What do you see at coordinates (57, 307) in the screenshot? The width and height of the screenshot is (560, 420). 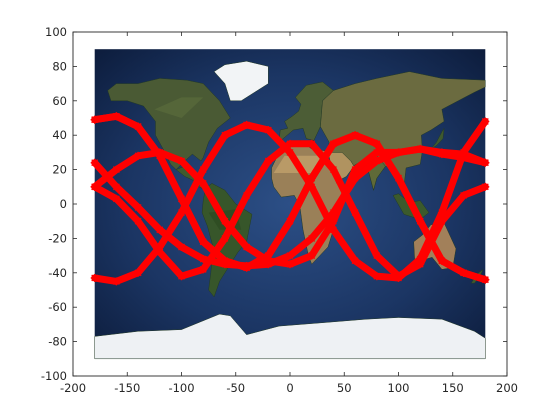 I see `y-tick-label: -60` at bounding box center [57, 307].